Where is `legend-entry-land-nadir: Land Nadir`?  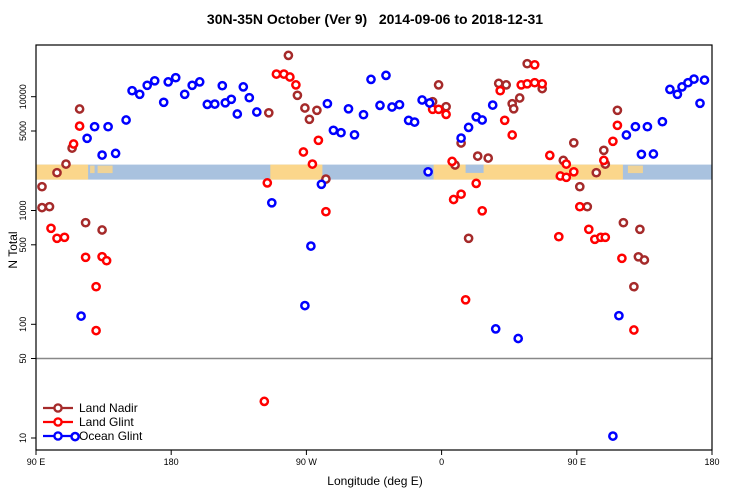
legend-entry-land-nadir: Land Nadir is located at coordinates (90, 408).